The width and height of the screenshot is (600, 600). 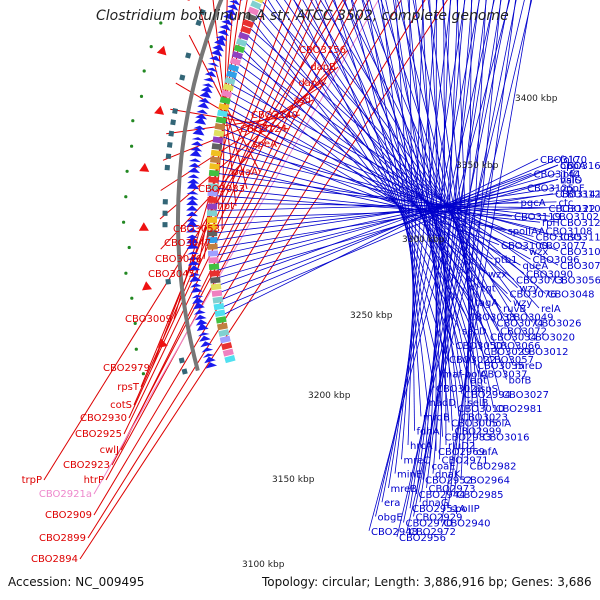 I want to click on kbp-tick-label: 3300 kbp, so click(x=423, y=240).